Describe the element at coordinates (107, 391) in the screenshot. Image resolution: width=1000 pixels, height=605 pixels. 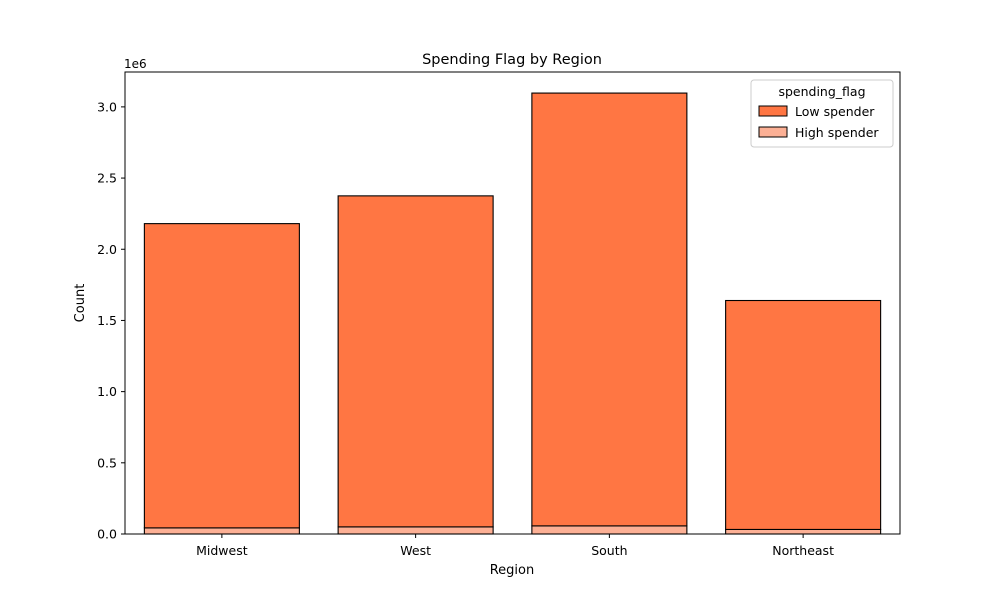
I see `y-tick-label: 1.0` at that location.